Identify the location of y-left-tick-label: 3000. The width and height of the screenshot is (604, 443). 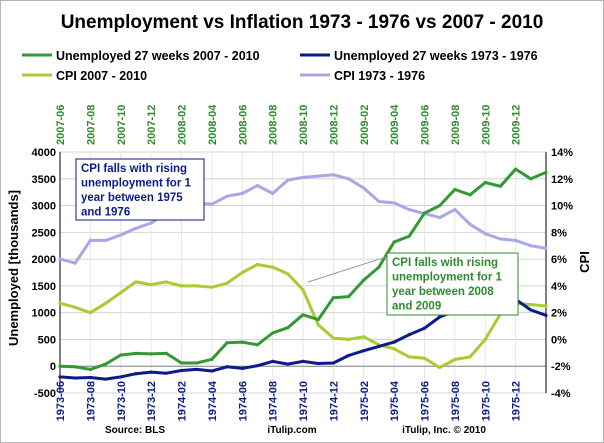
(44, 207).